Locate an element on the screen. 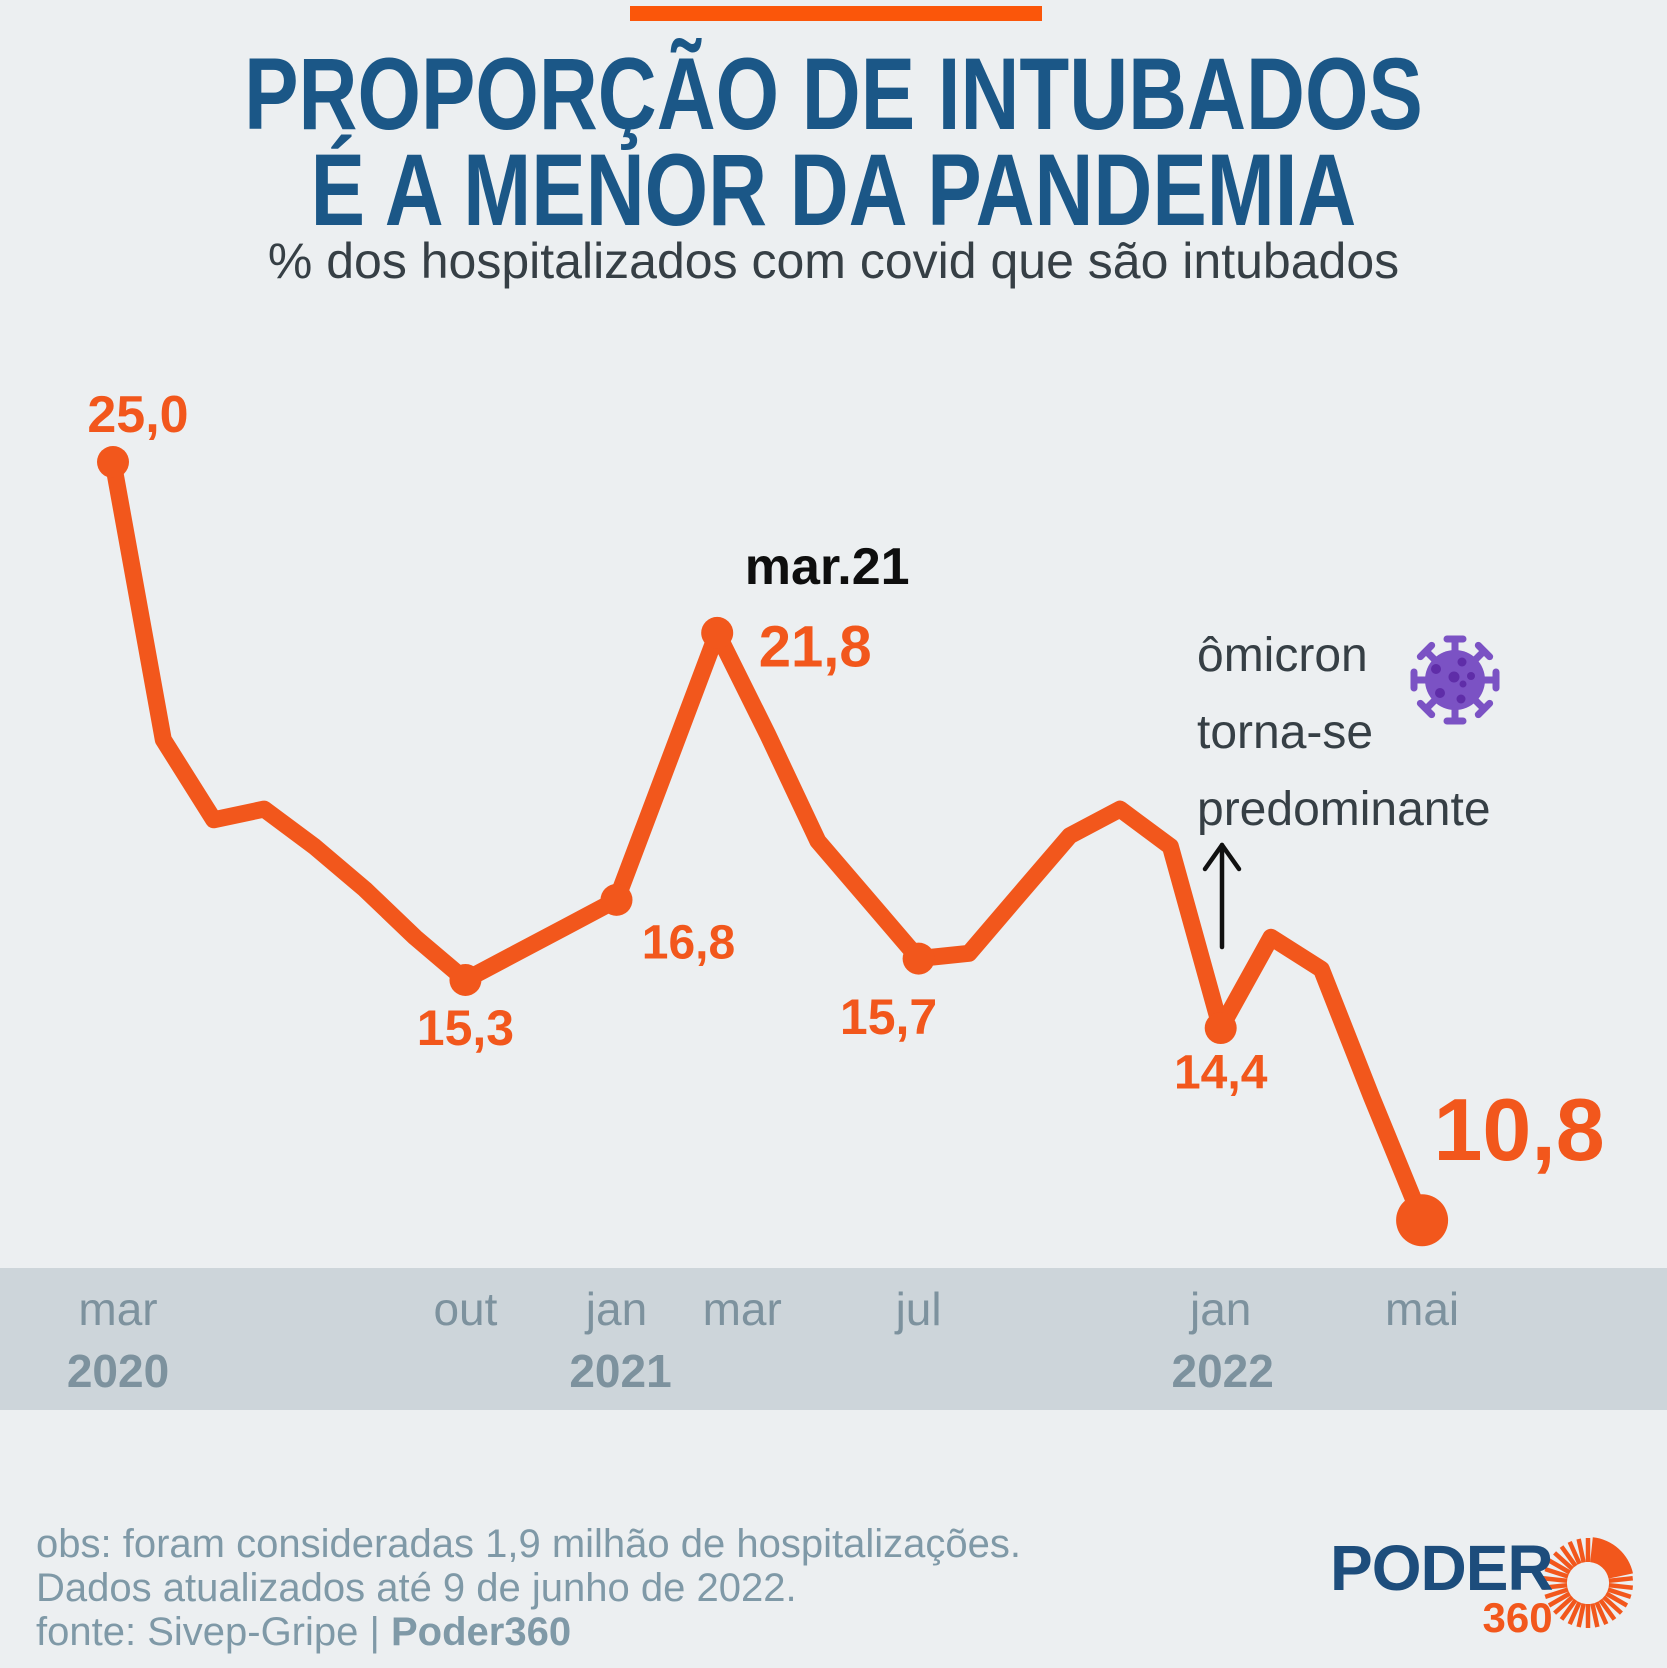  logo-360-text: 360 is located at coordinates (1517, 1617).